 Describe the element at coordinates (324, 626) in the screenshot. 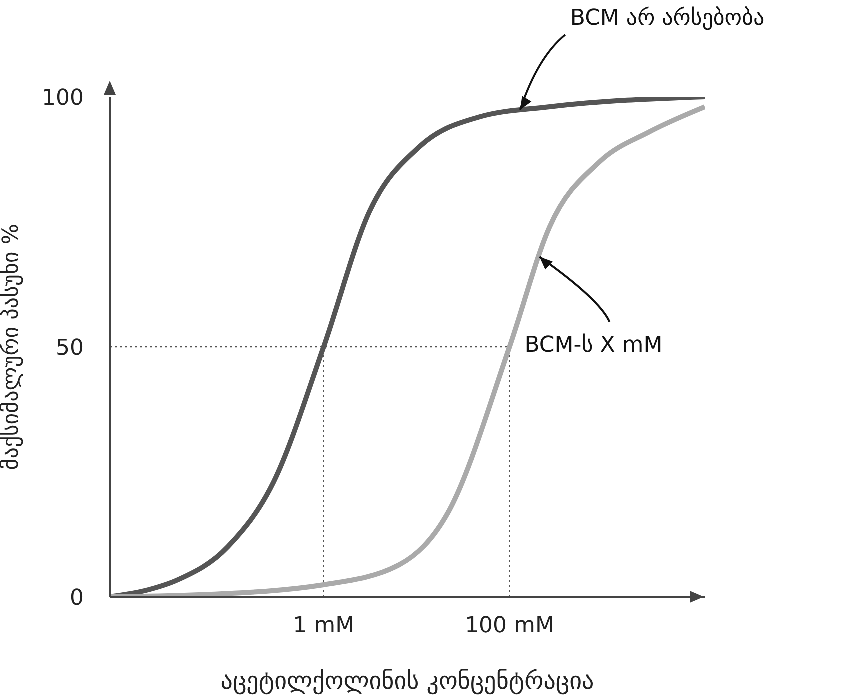

I see `x-tick-label: 1 mM` at that location.